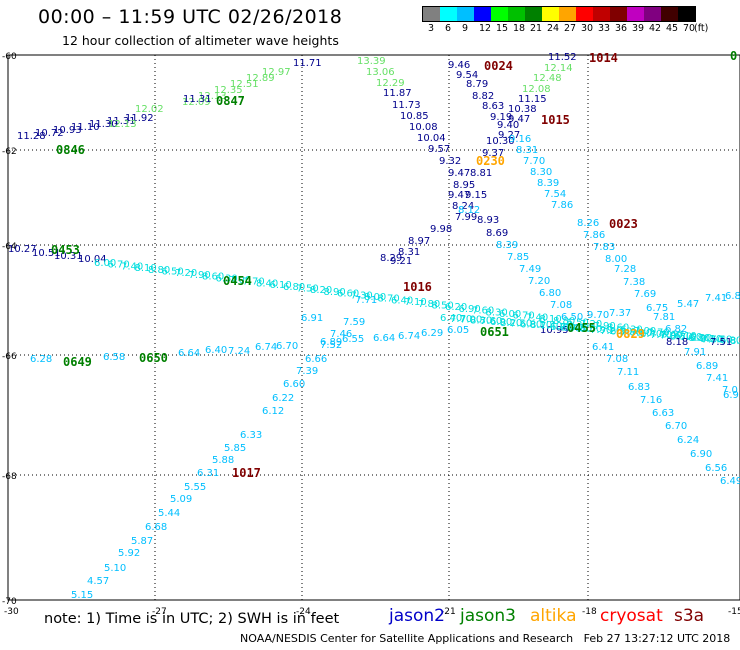  Describe the element at coordinates (335, 292) in the screenshot. I see `swh-value: 8.90` at that location.